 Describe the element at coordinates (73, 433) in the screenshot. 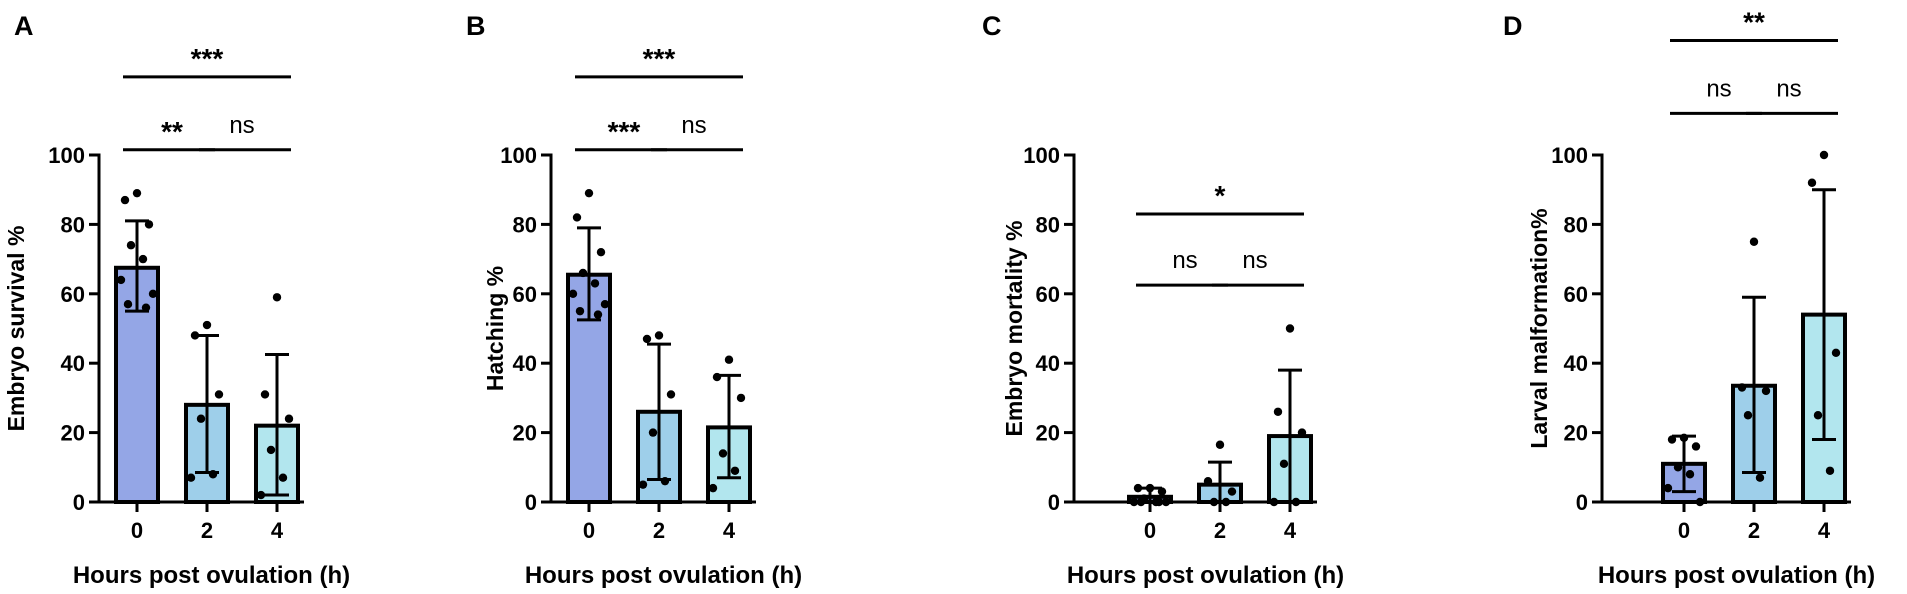

I see `y-tick-label: 20` at that location.